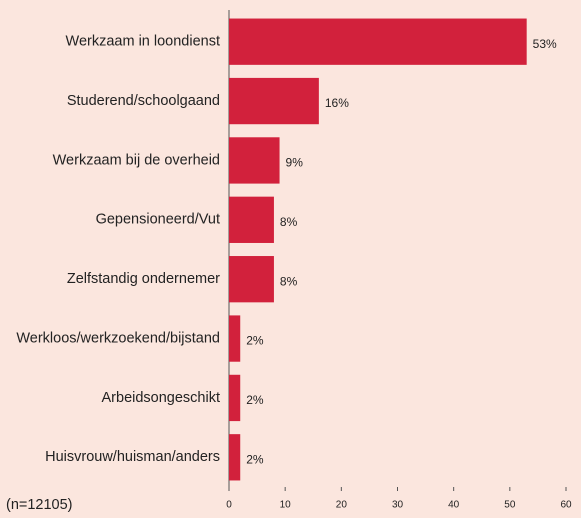  What do you see at coordinates (229, 505) in the screenshot?
I see `x-tick-label: 0` at bounding box center [229, 505].